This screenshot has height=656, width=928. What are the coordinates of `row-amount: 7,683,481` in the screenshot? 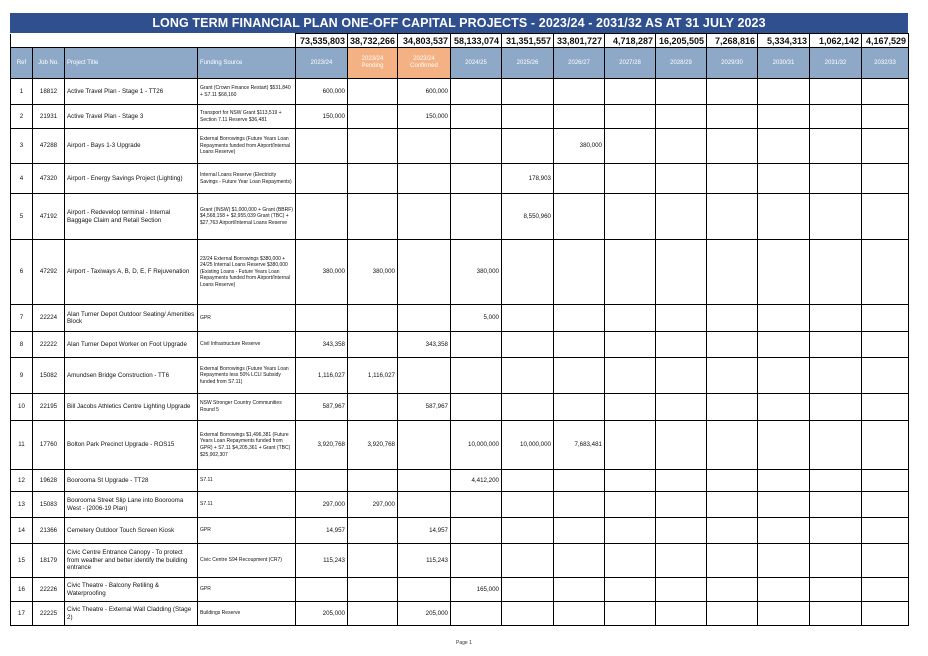 It's located at (579, 445).